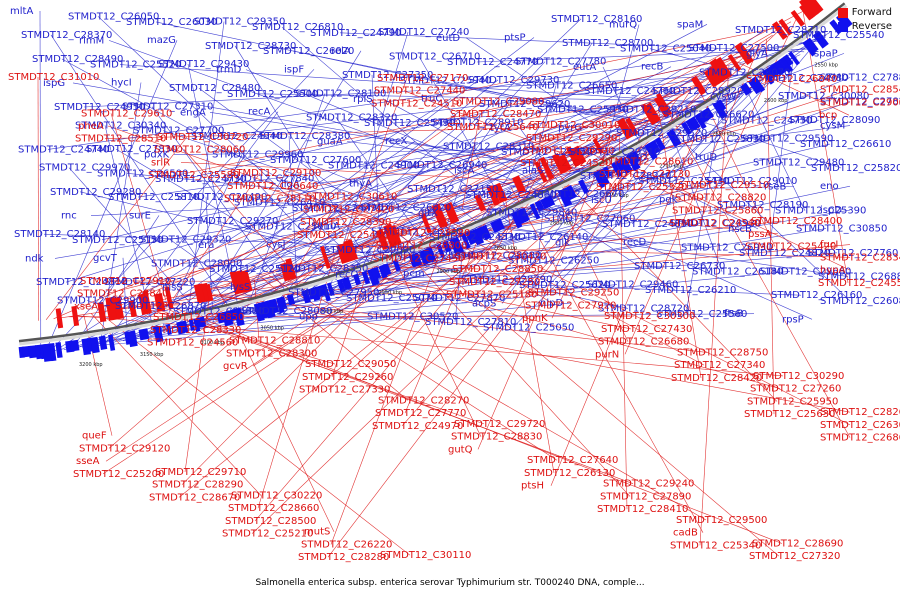  Describe the element at coordinates (623, 25) in the screenshot. I see `reverse-gene-label: murQ` at that location.